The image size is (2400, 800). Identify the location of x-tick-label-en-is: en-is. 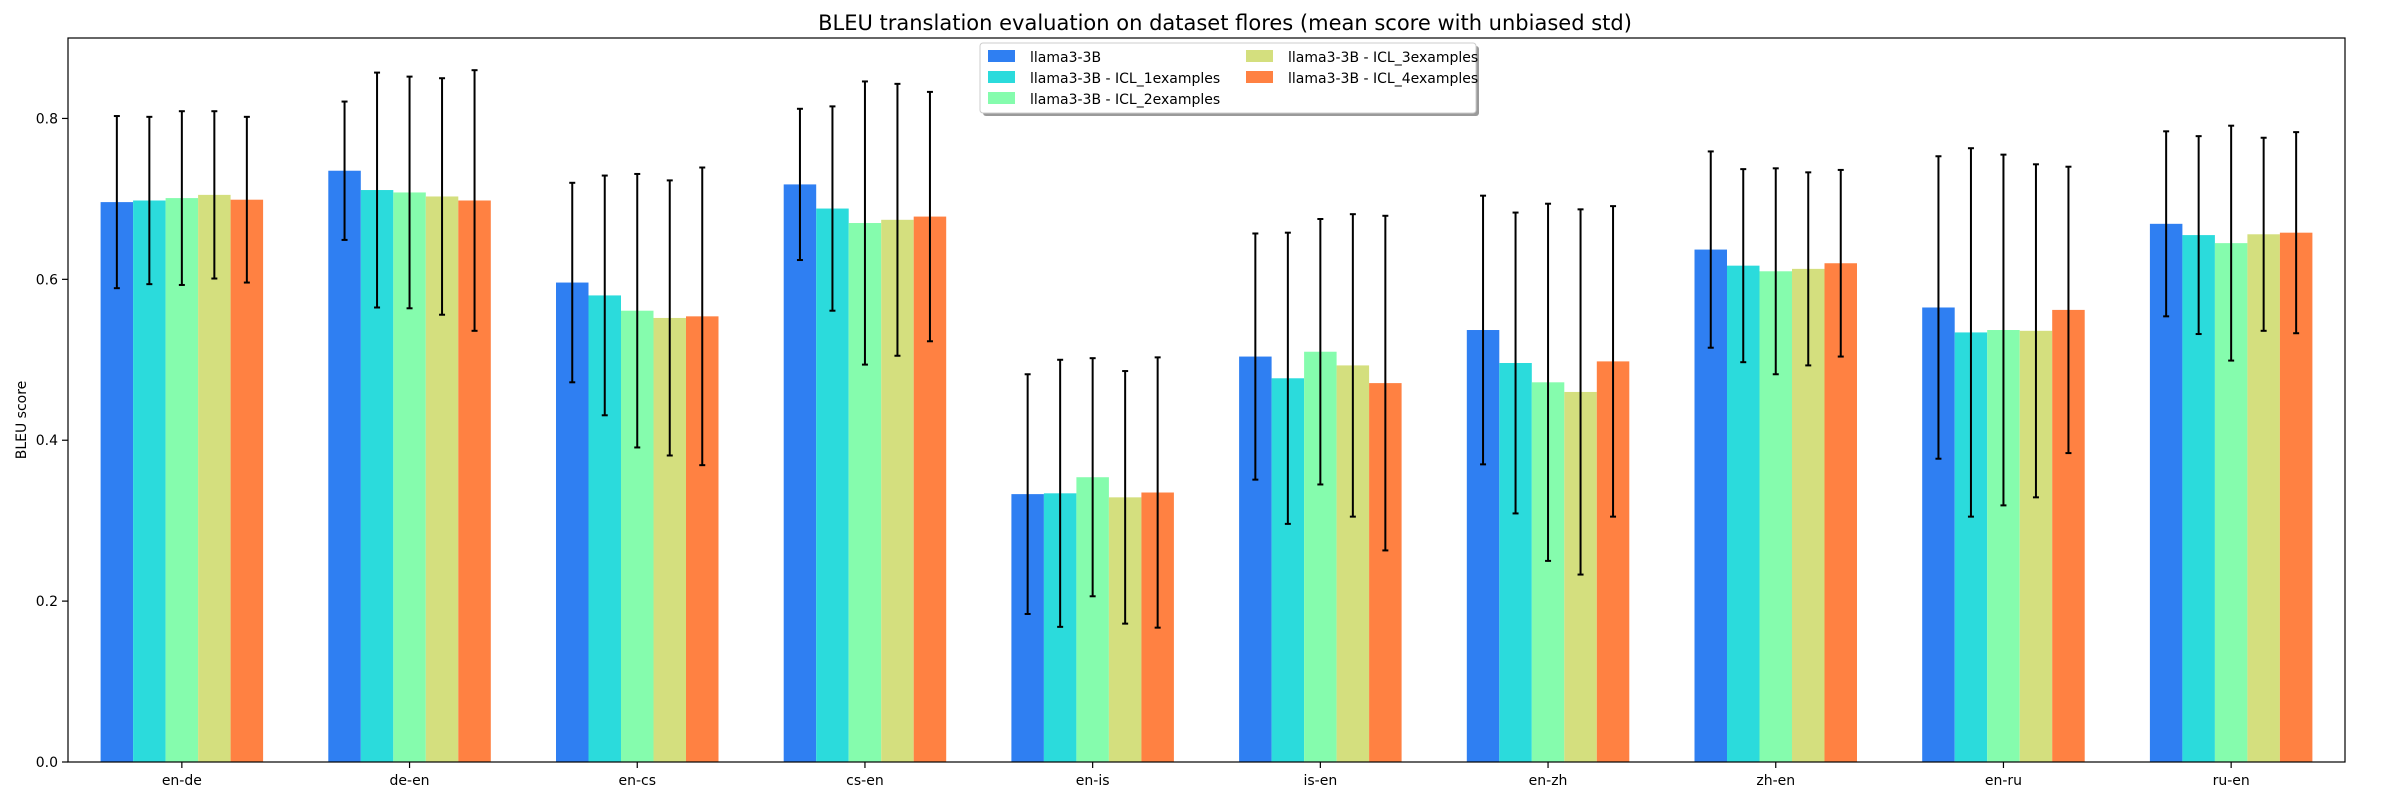
(1093, 781).